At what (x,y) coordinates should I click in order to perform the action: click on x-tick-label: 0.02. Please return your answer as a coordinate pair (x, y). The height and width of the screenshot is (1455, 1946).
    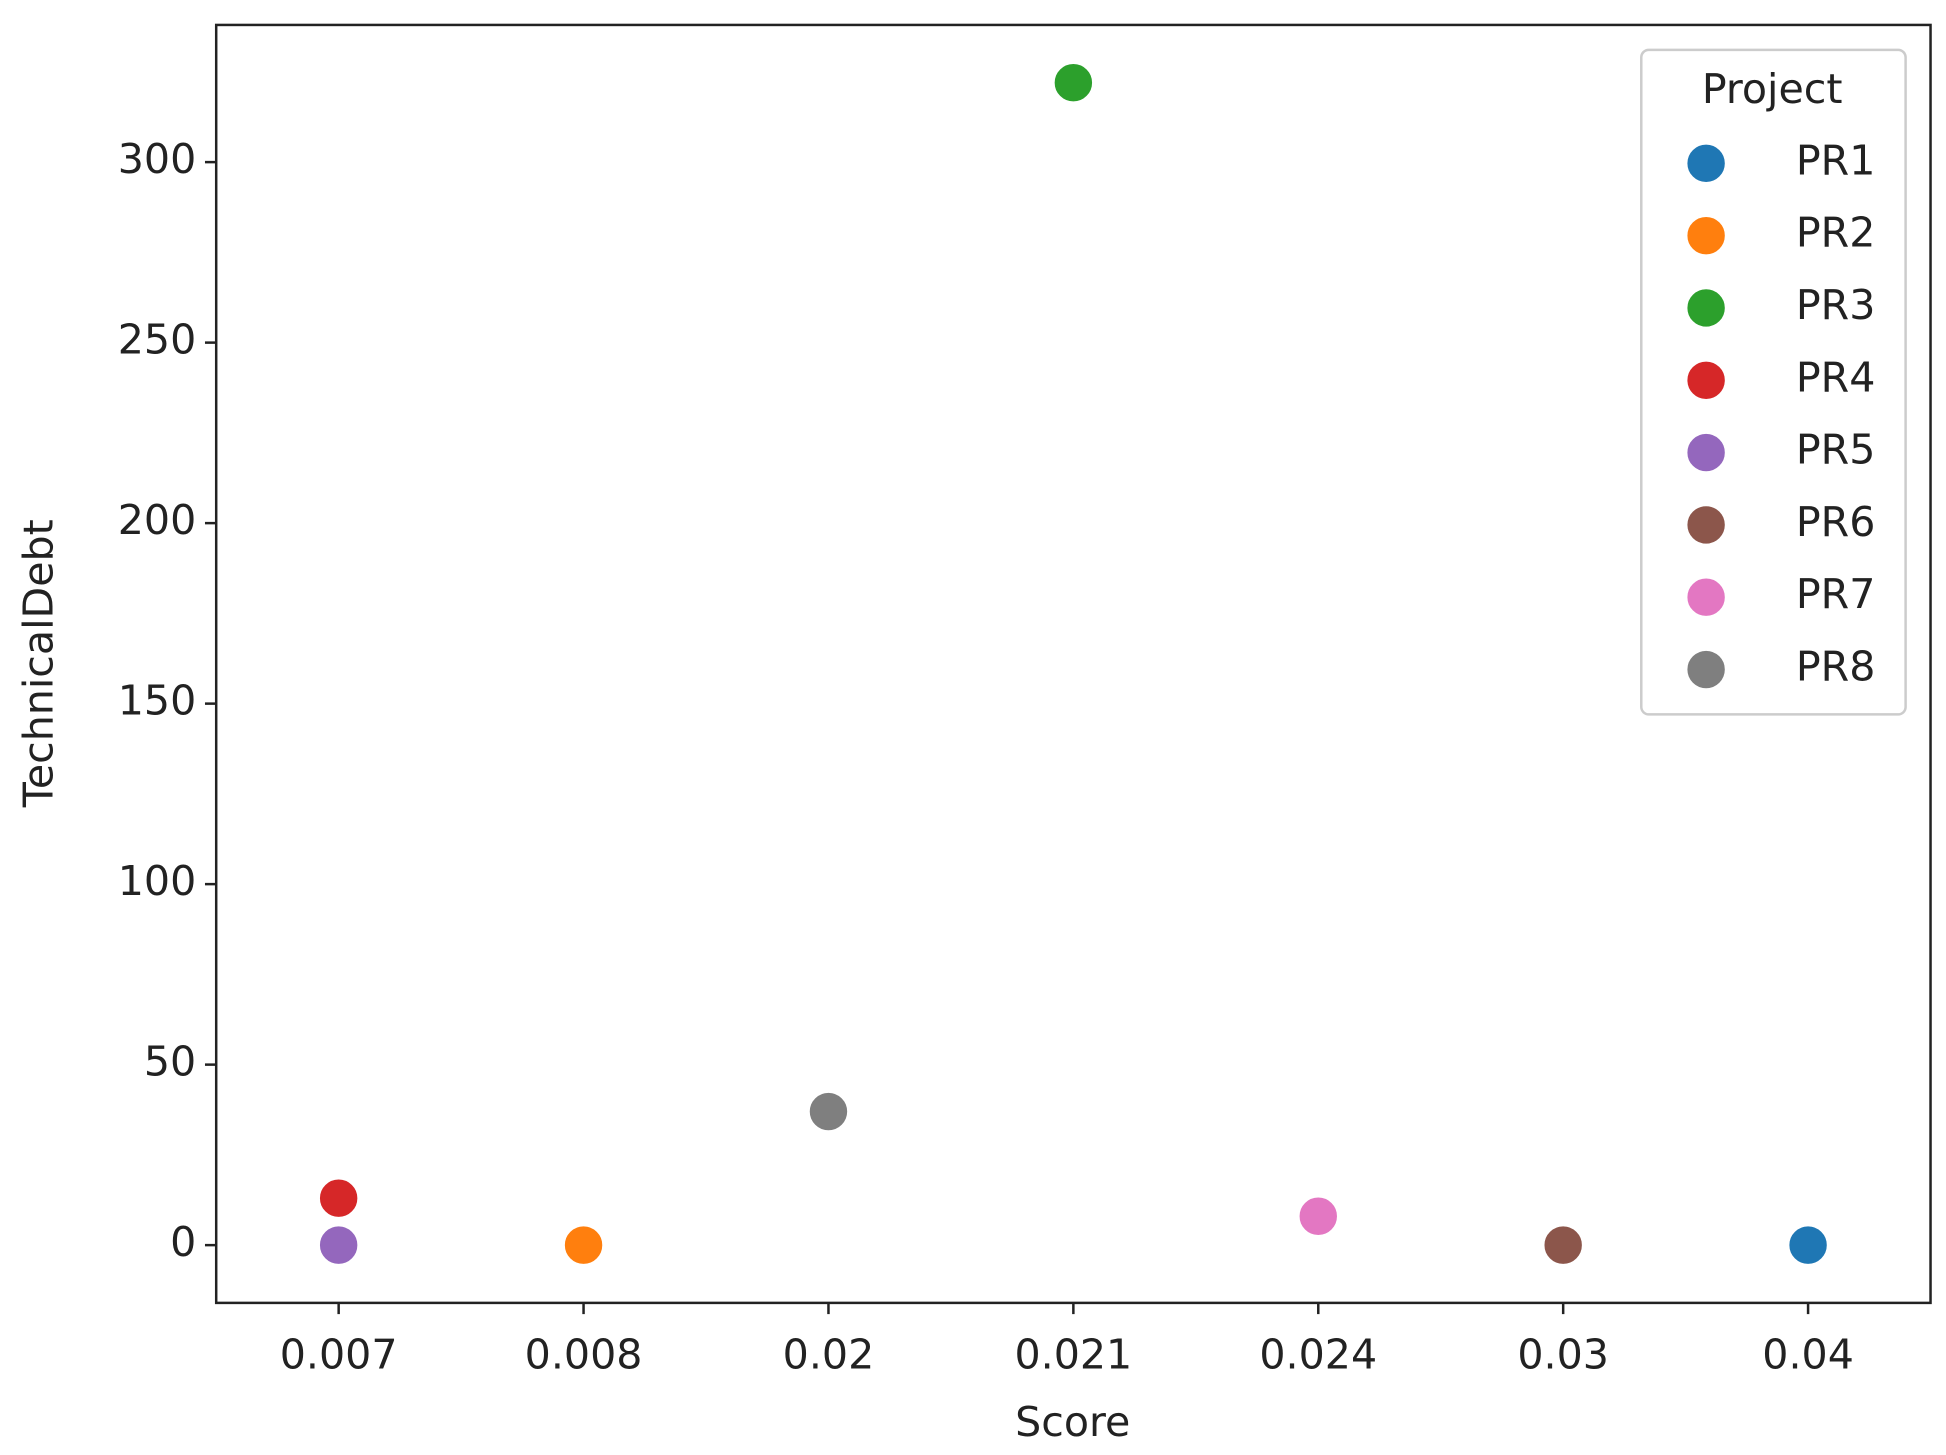
    Looking at the image, I should click on (829, 1355).